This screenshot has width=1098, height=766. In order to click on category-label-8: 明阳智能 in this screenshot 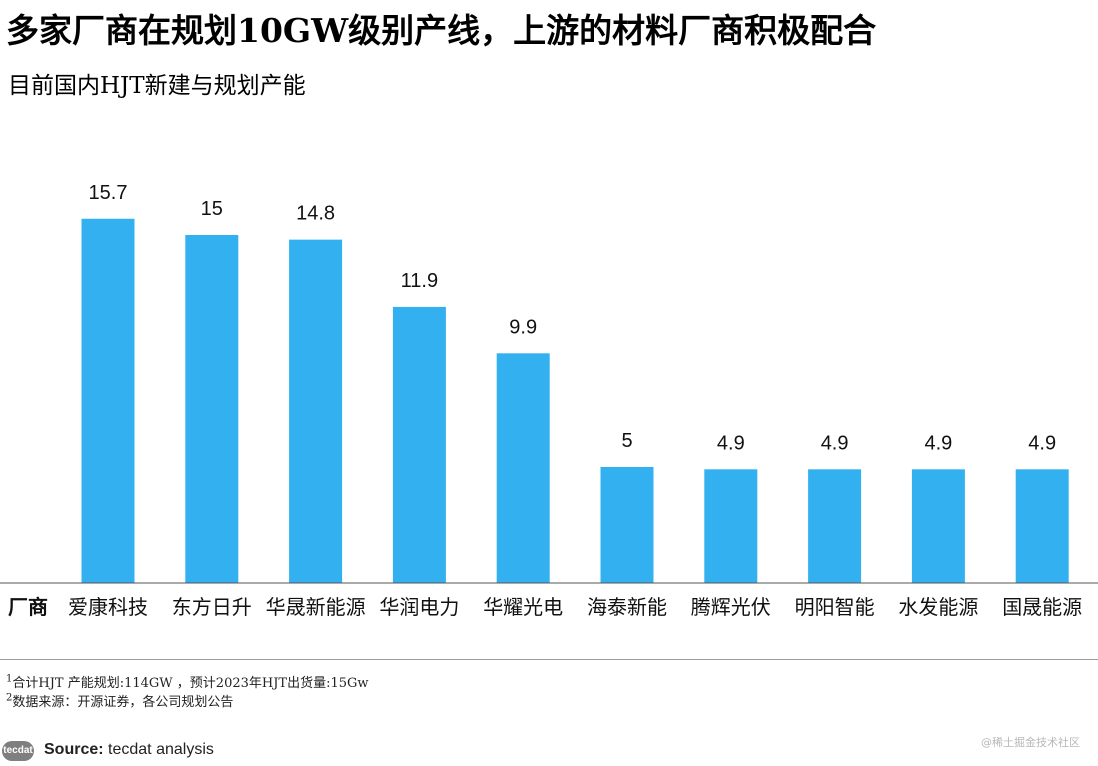, I will do `click(835, 607)`.